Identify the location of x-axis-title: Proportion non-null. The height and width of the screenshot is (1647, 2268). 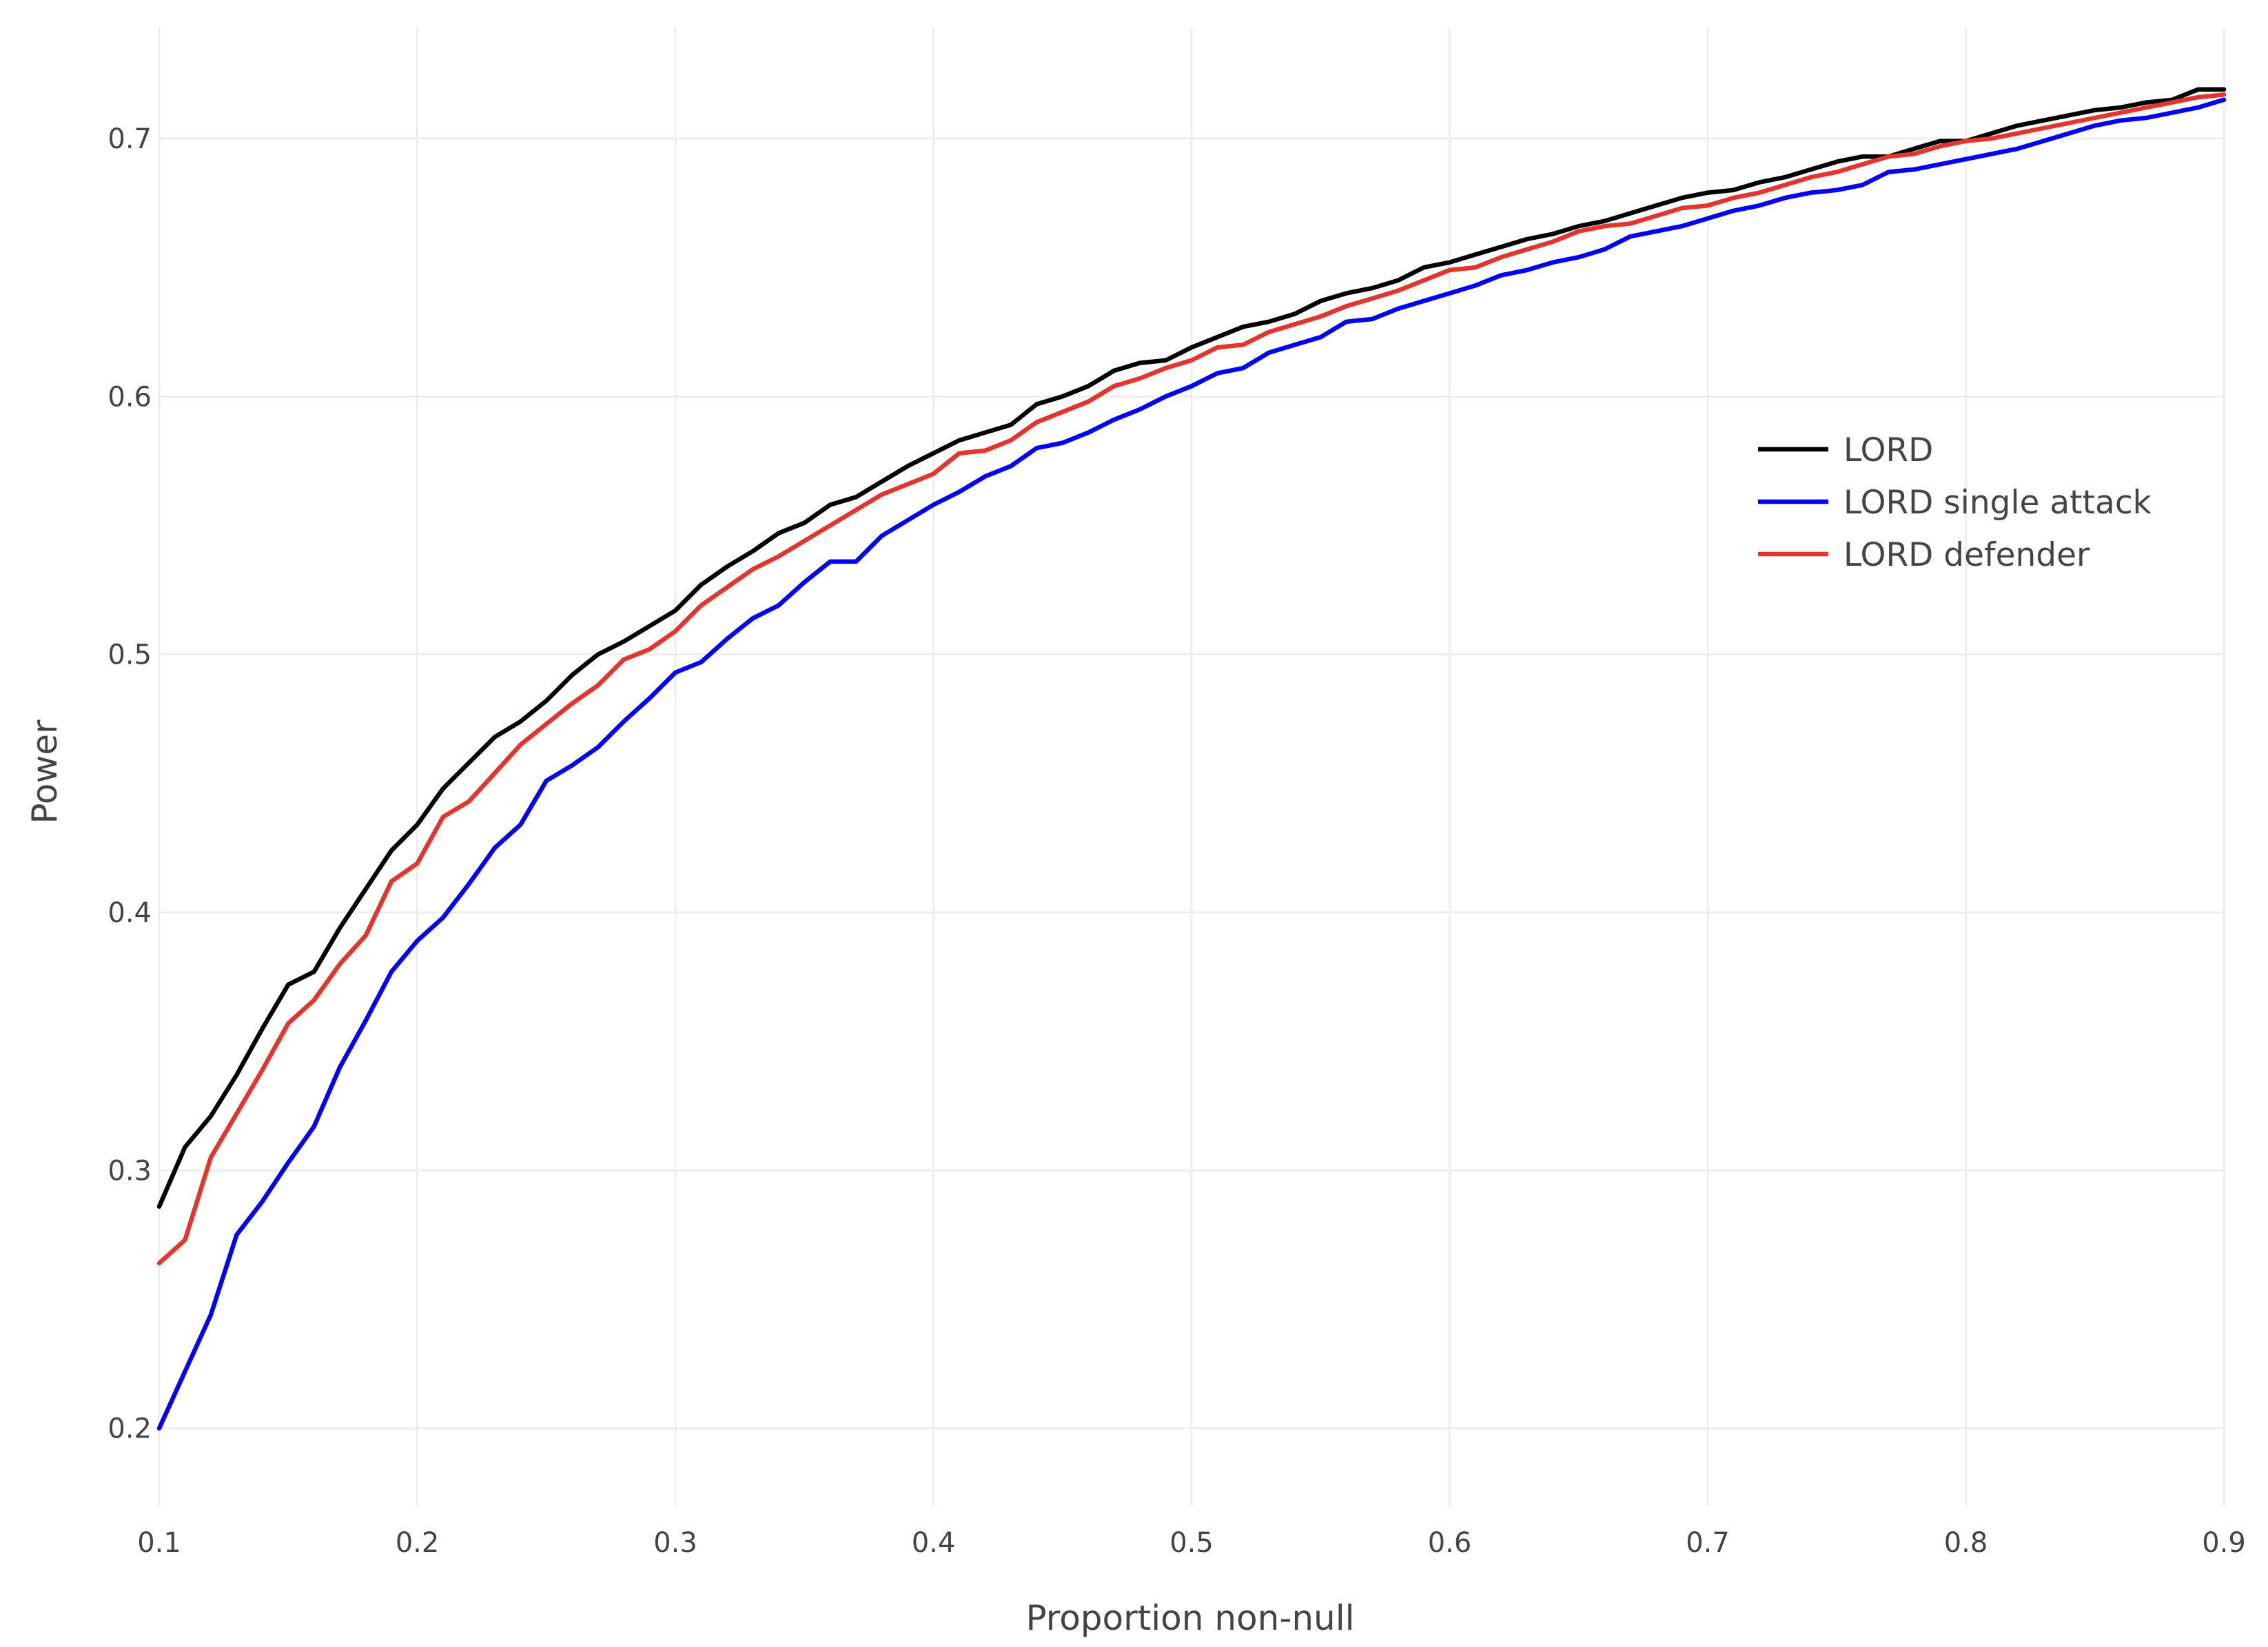
(1190, 1618).